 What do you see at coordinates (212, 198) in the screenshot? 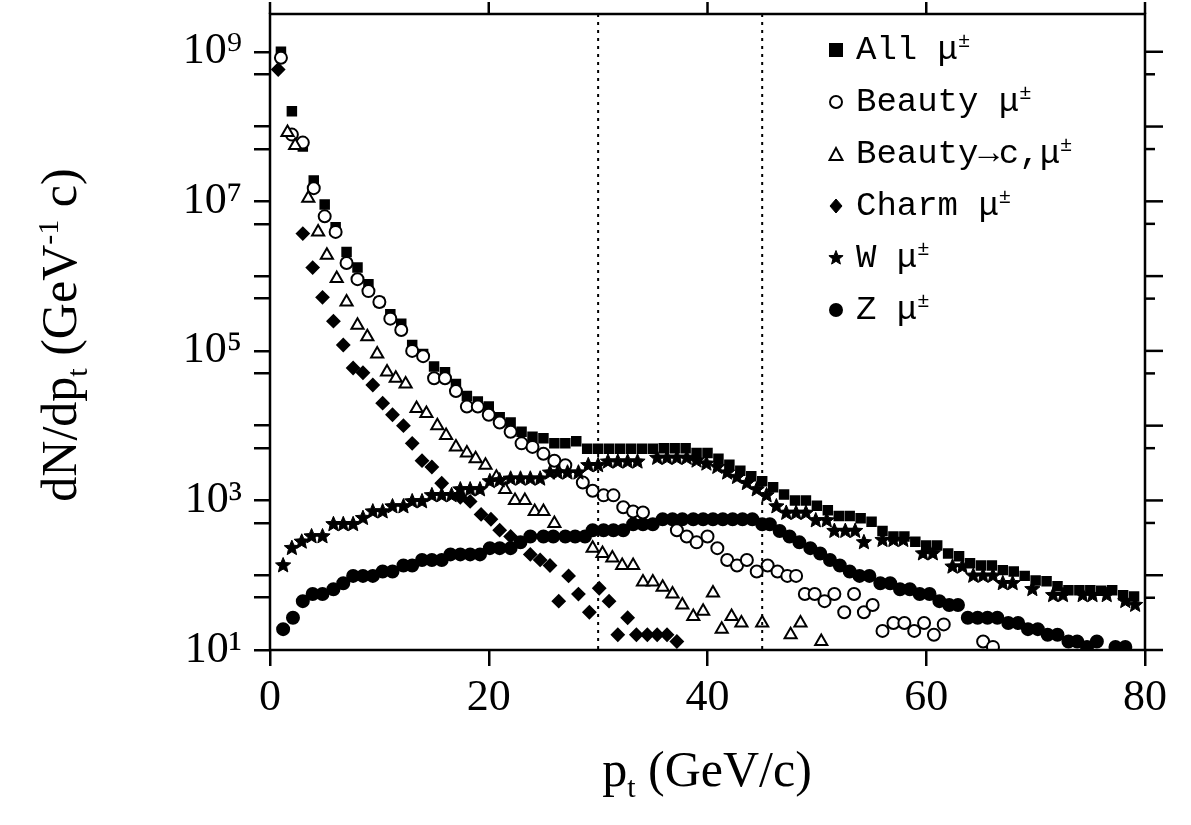
I see `y-tick-label: 10⁷` at bounding box center [212, 198].